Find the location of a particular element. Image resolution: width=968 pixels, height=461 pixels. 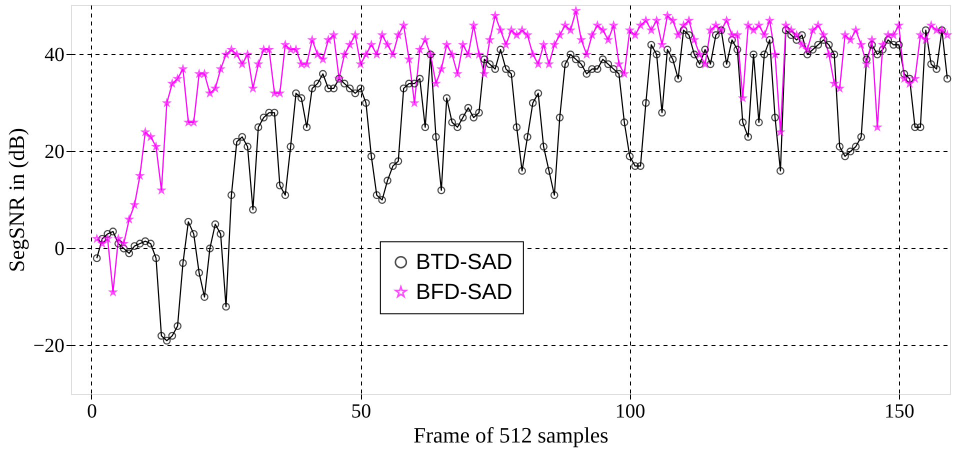

y-tick-label: 20 is located at coordinates (54, 151).